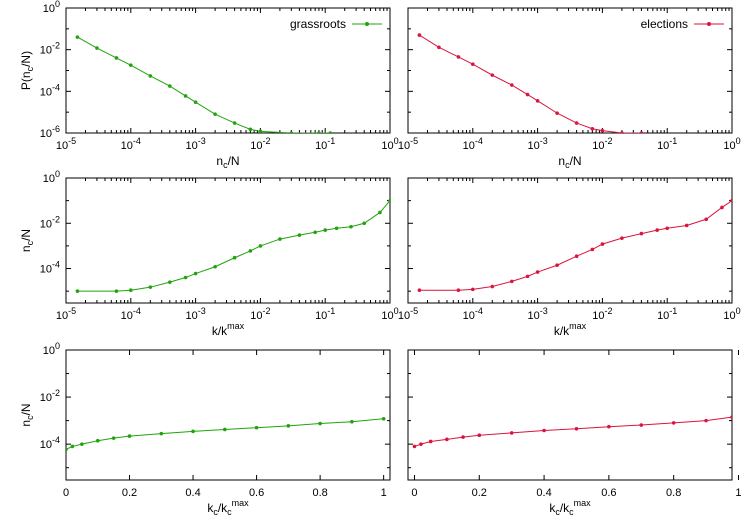  I want to click on series-line-elections, so click(530, 83).